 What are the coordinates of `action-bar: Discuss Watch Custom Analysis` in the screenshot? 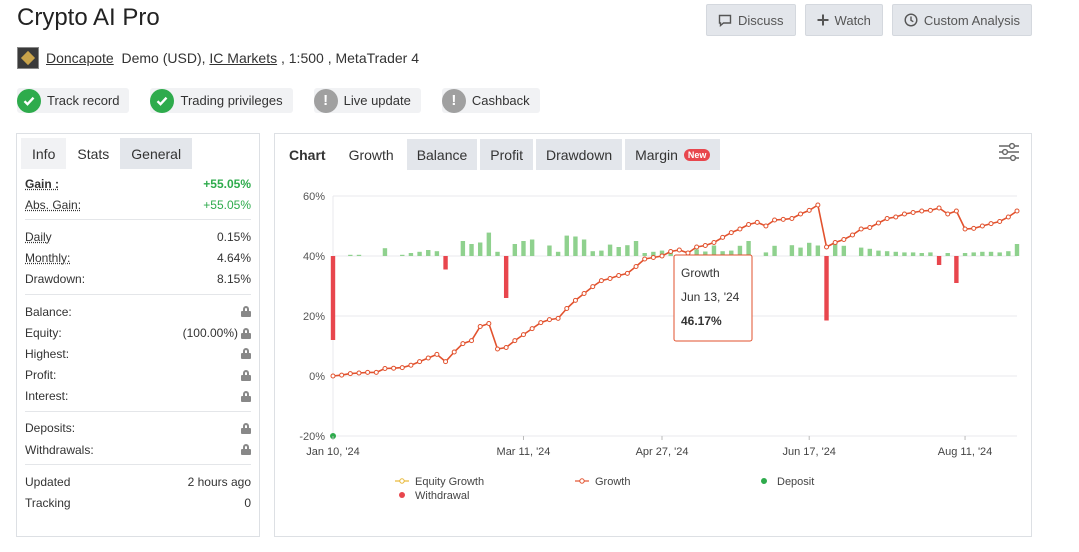 It's located at (869, 20).